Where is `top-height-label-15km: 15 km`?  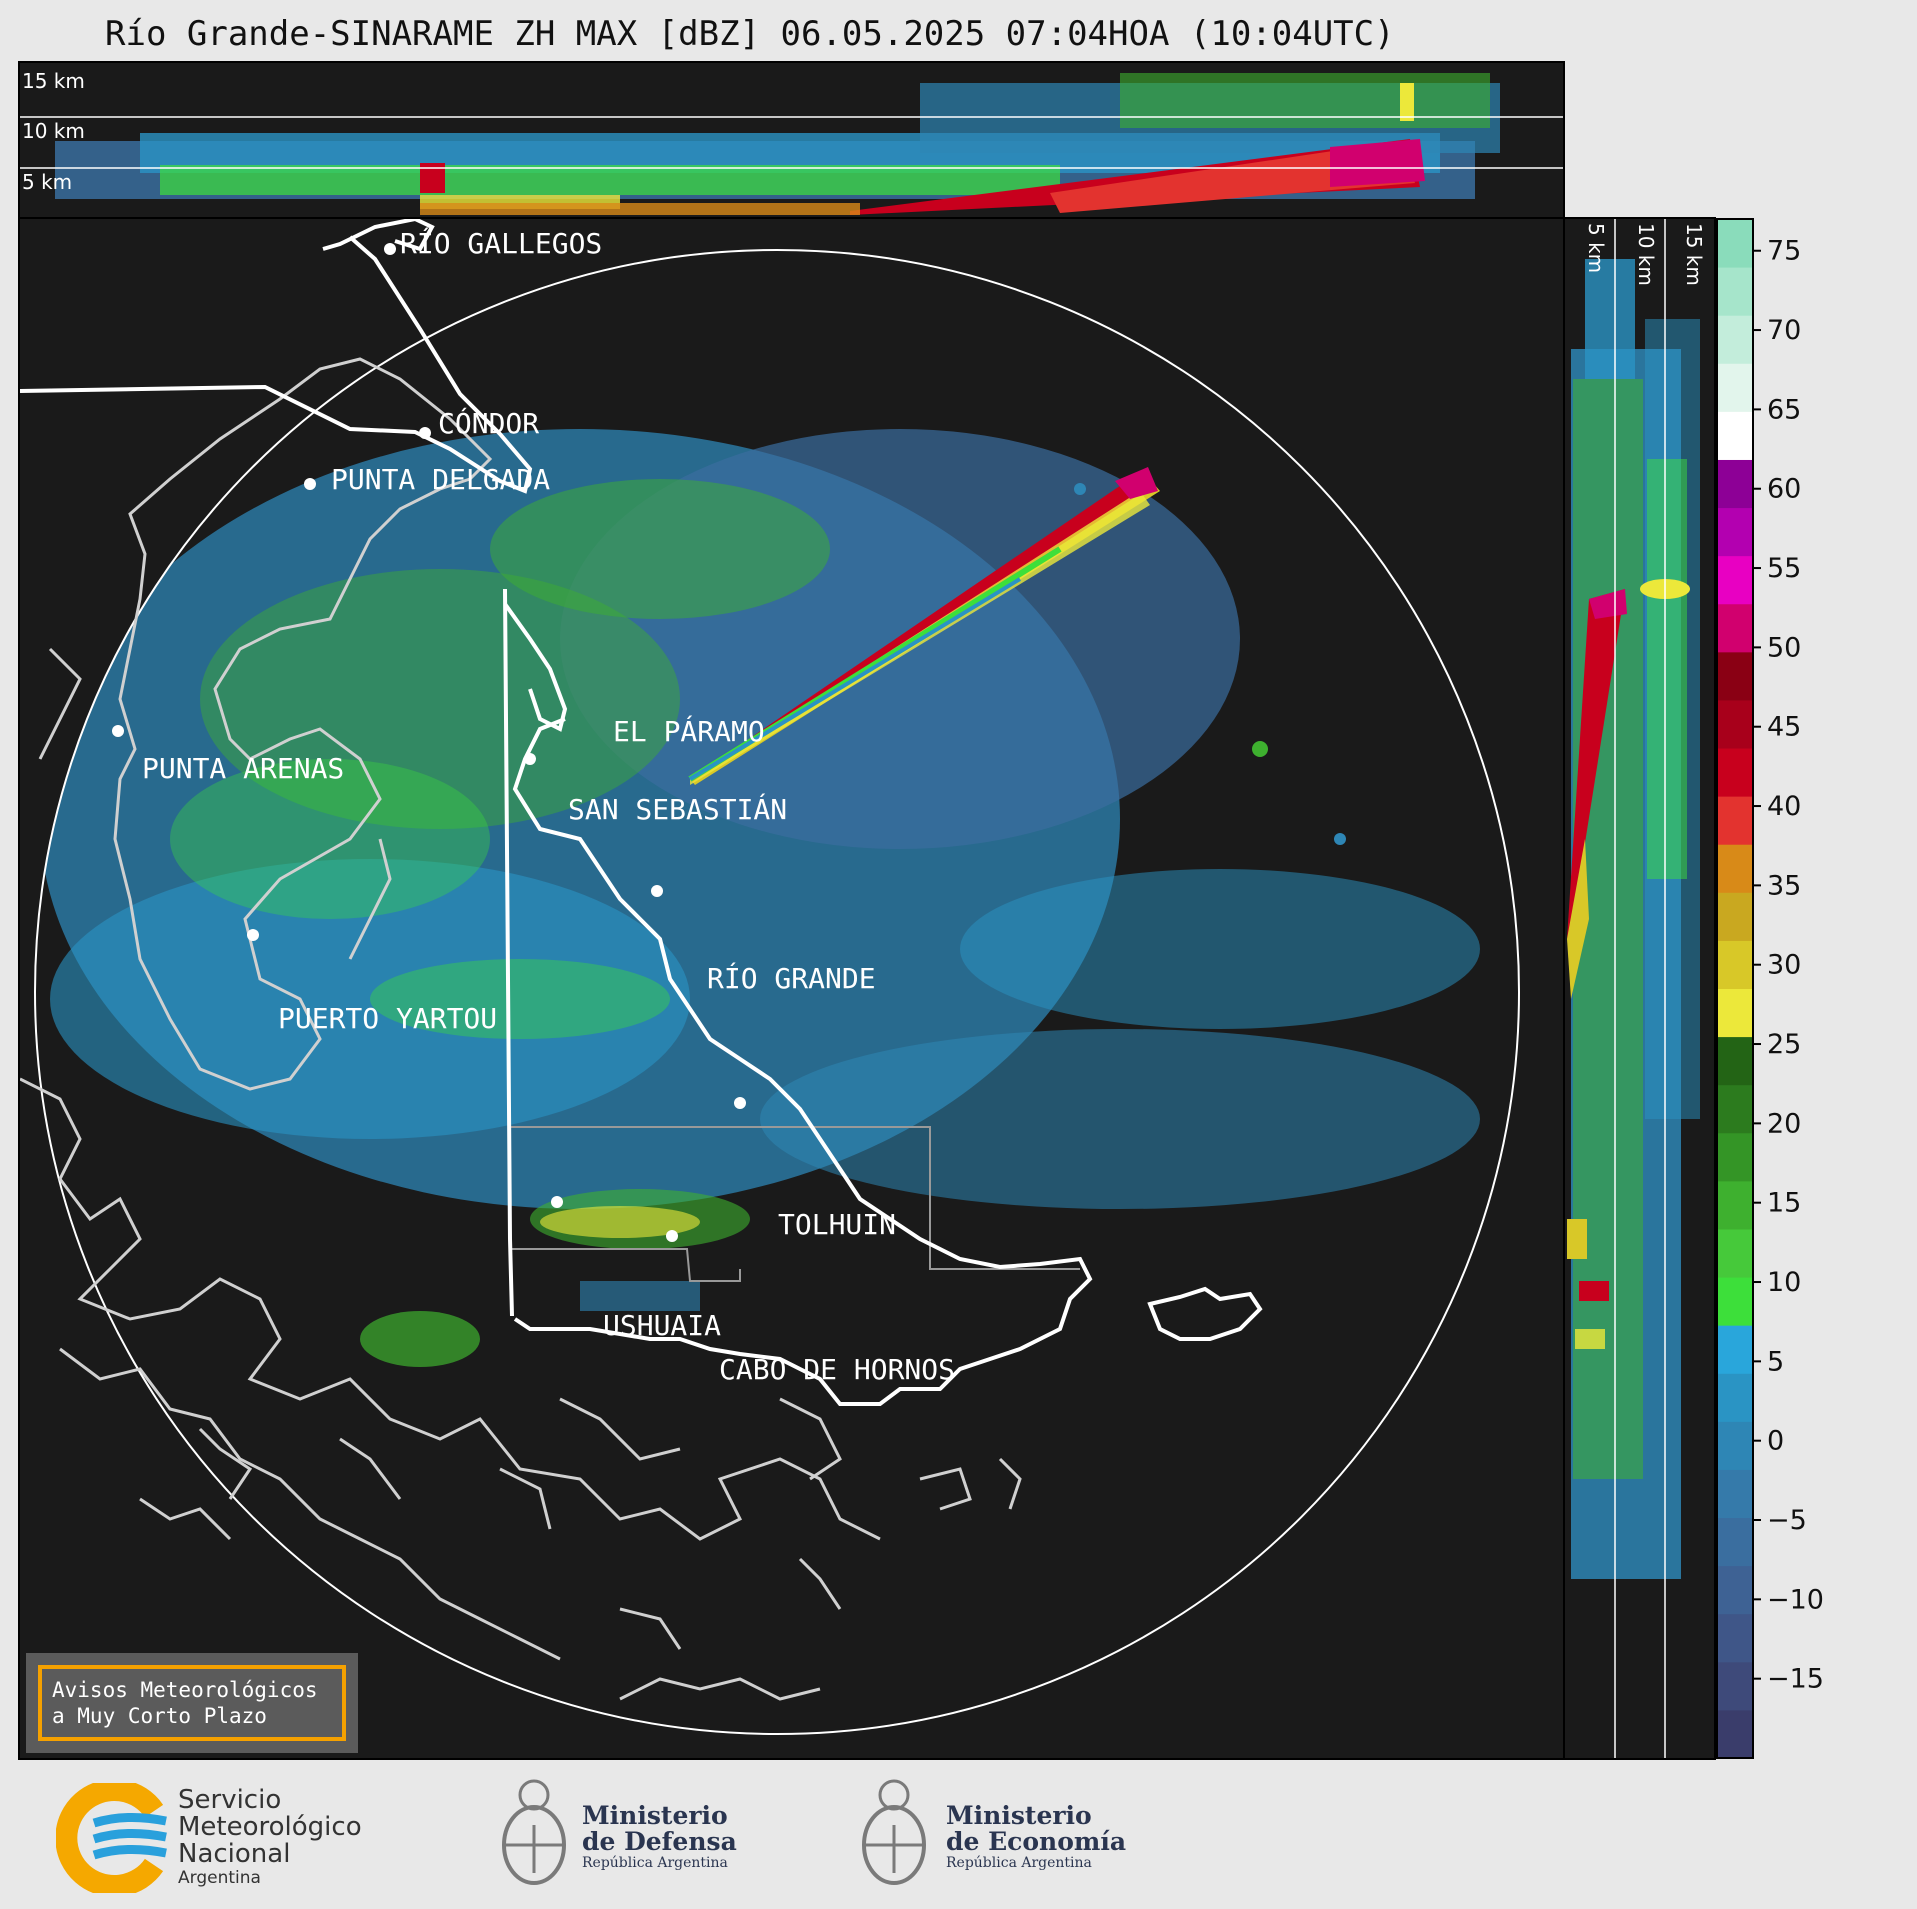
top-height-label-15km: 15 km is located at coordinates (53, 81).